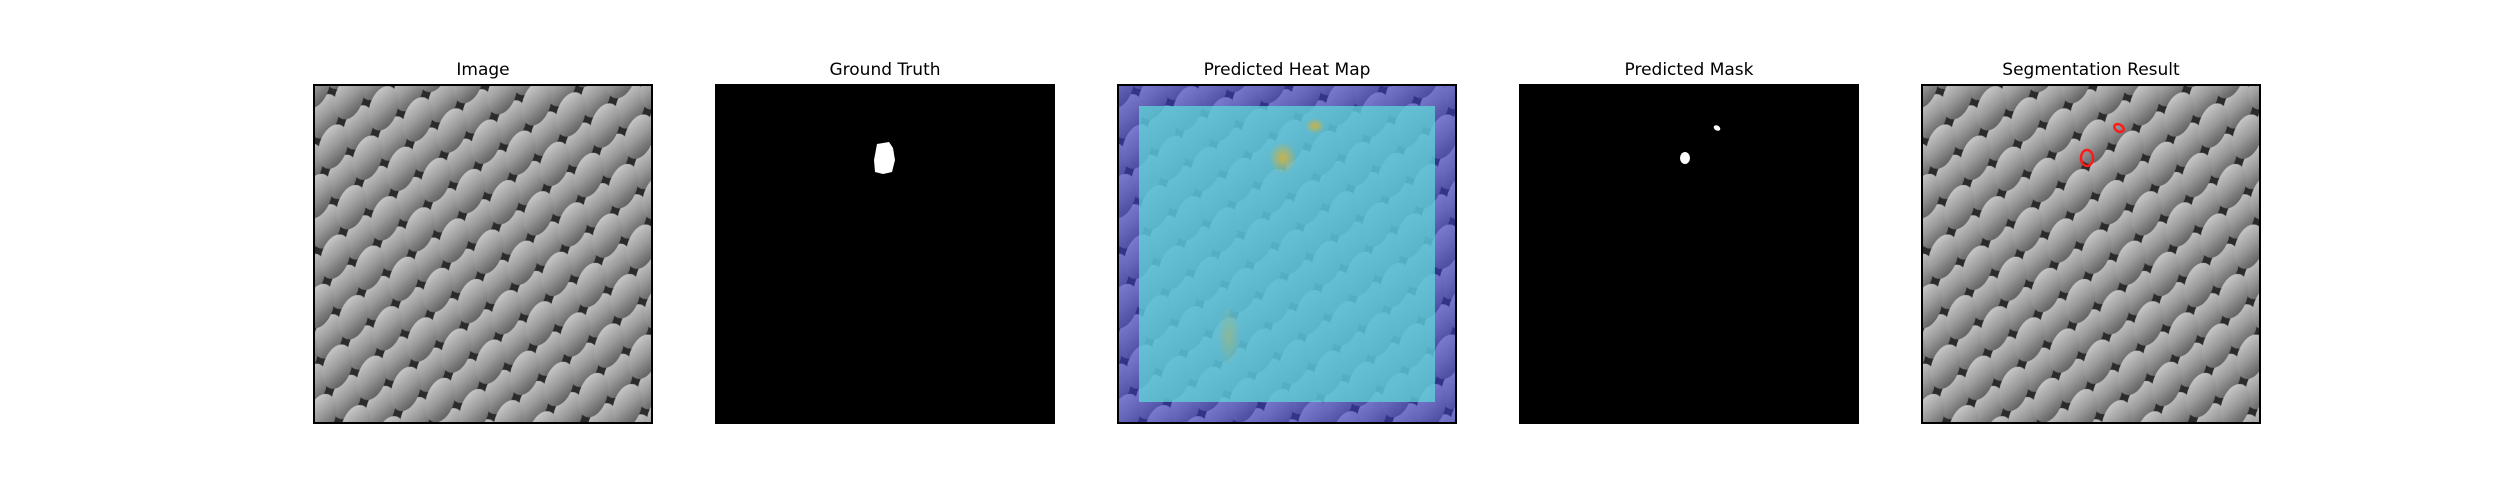 The height and width of the screenshot is (500, 2500). I want to click on heatmap-frame, so click(1287, 254).